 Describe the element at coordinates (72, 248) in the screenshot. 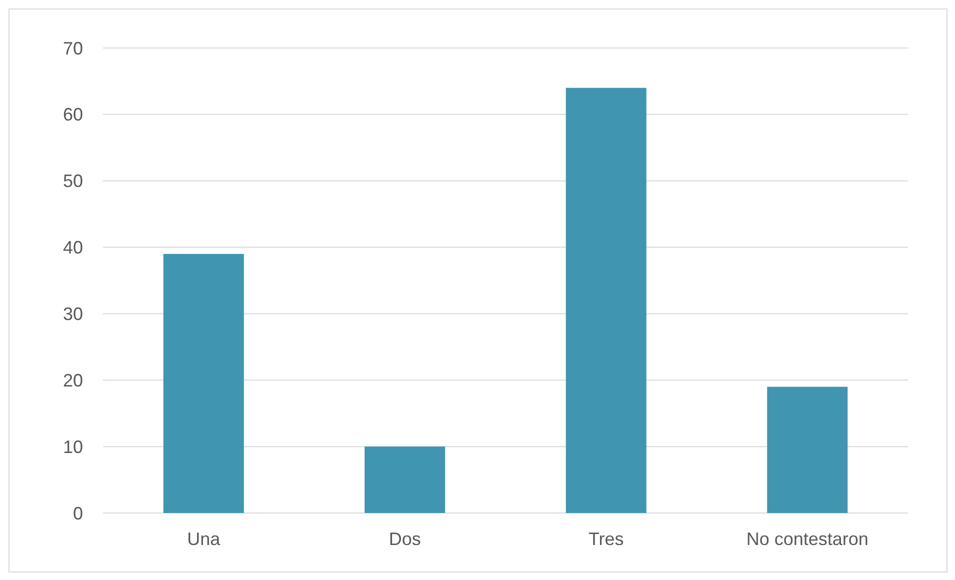

I see `y-tick-label: 40` at that location.